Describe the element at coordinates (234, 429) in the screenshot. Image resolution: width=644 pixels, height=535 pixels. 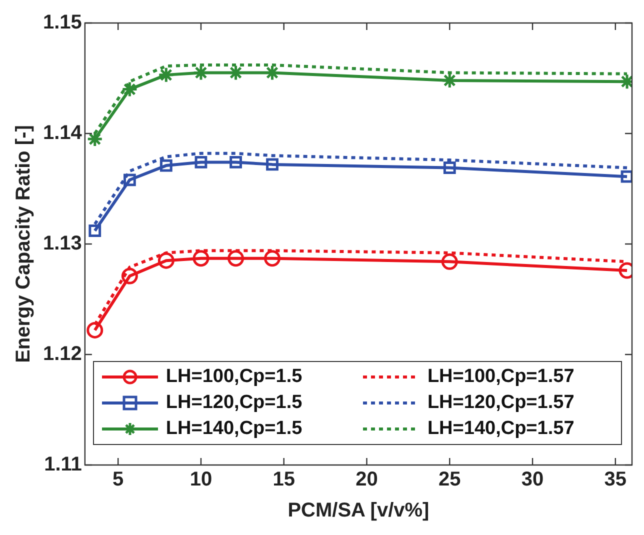
I see `legend-label: LH=140,Cp=1.5` at that location.